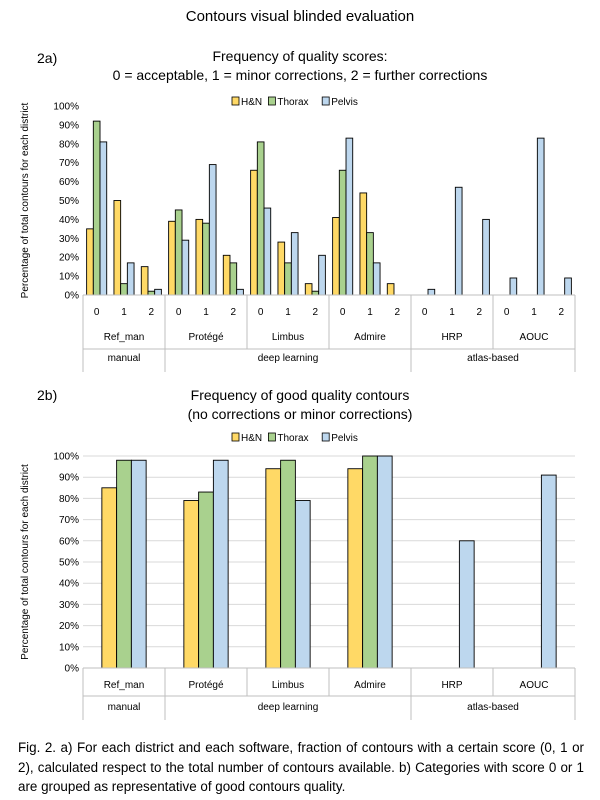 The width and height of the screenshot is (600, 800). What do you see at coordinates (69, 605) in the screenshot?
I see `chart-2b-ytick-label: 30%` at bounding box center [69, 605].